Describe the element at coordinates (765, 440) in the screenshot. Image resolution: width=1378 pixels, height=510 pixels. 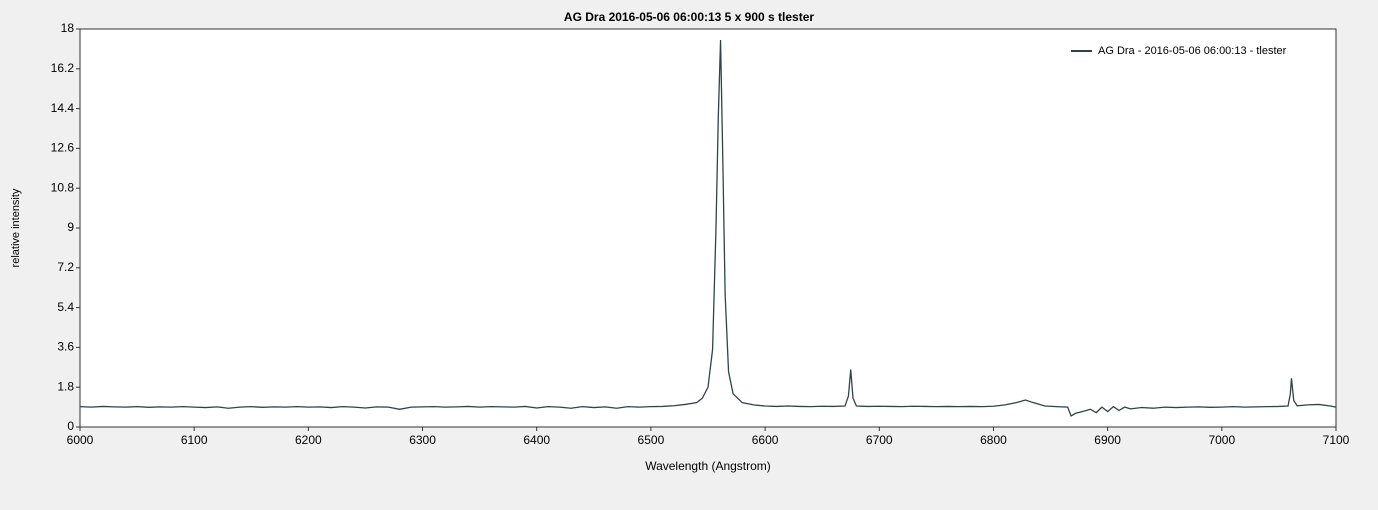
I see `x-tick-label: 6600` at that location.